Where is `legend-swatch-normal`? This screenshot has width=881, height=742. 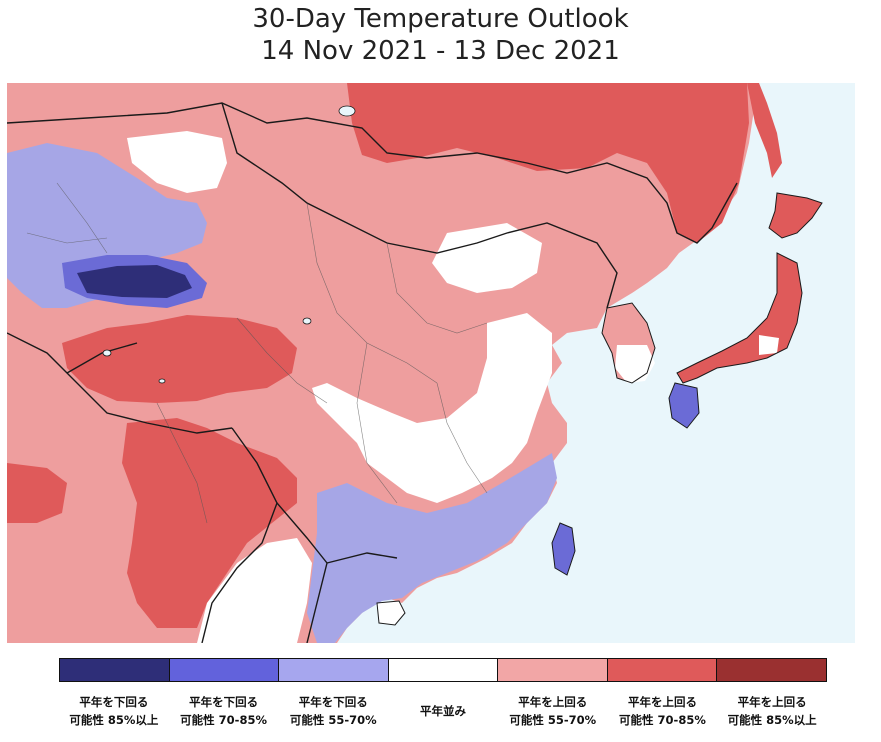
legend-swatch-normal is located at coordinates (443, 670).